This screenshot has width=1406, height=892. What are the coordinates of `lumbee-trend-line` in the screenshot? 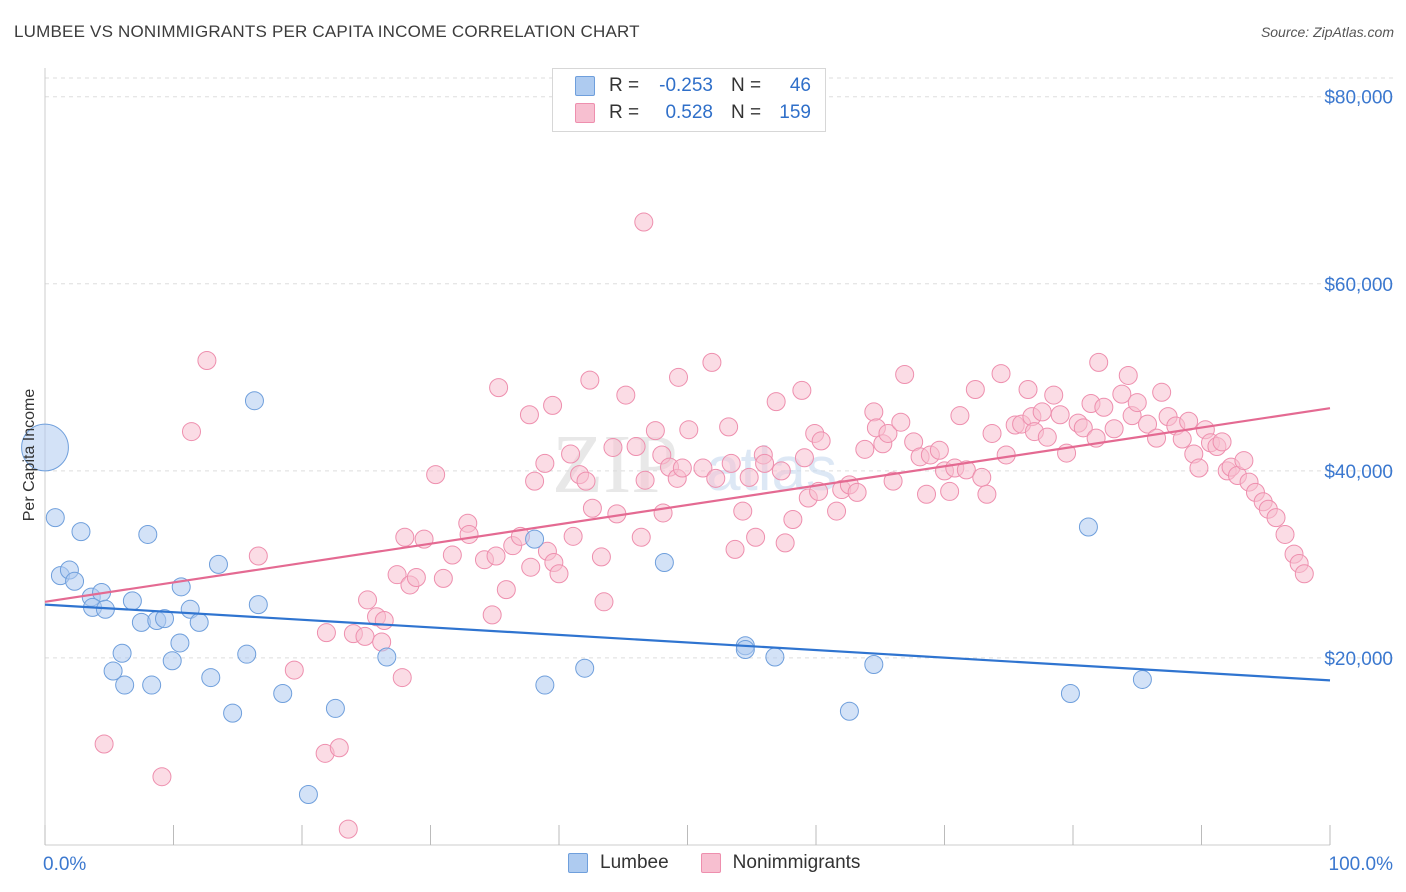 It's located at (687, 642).